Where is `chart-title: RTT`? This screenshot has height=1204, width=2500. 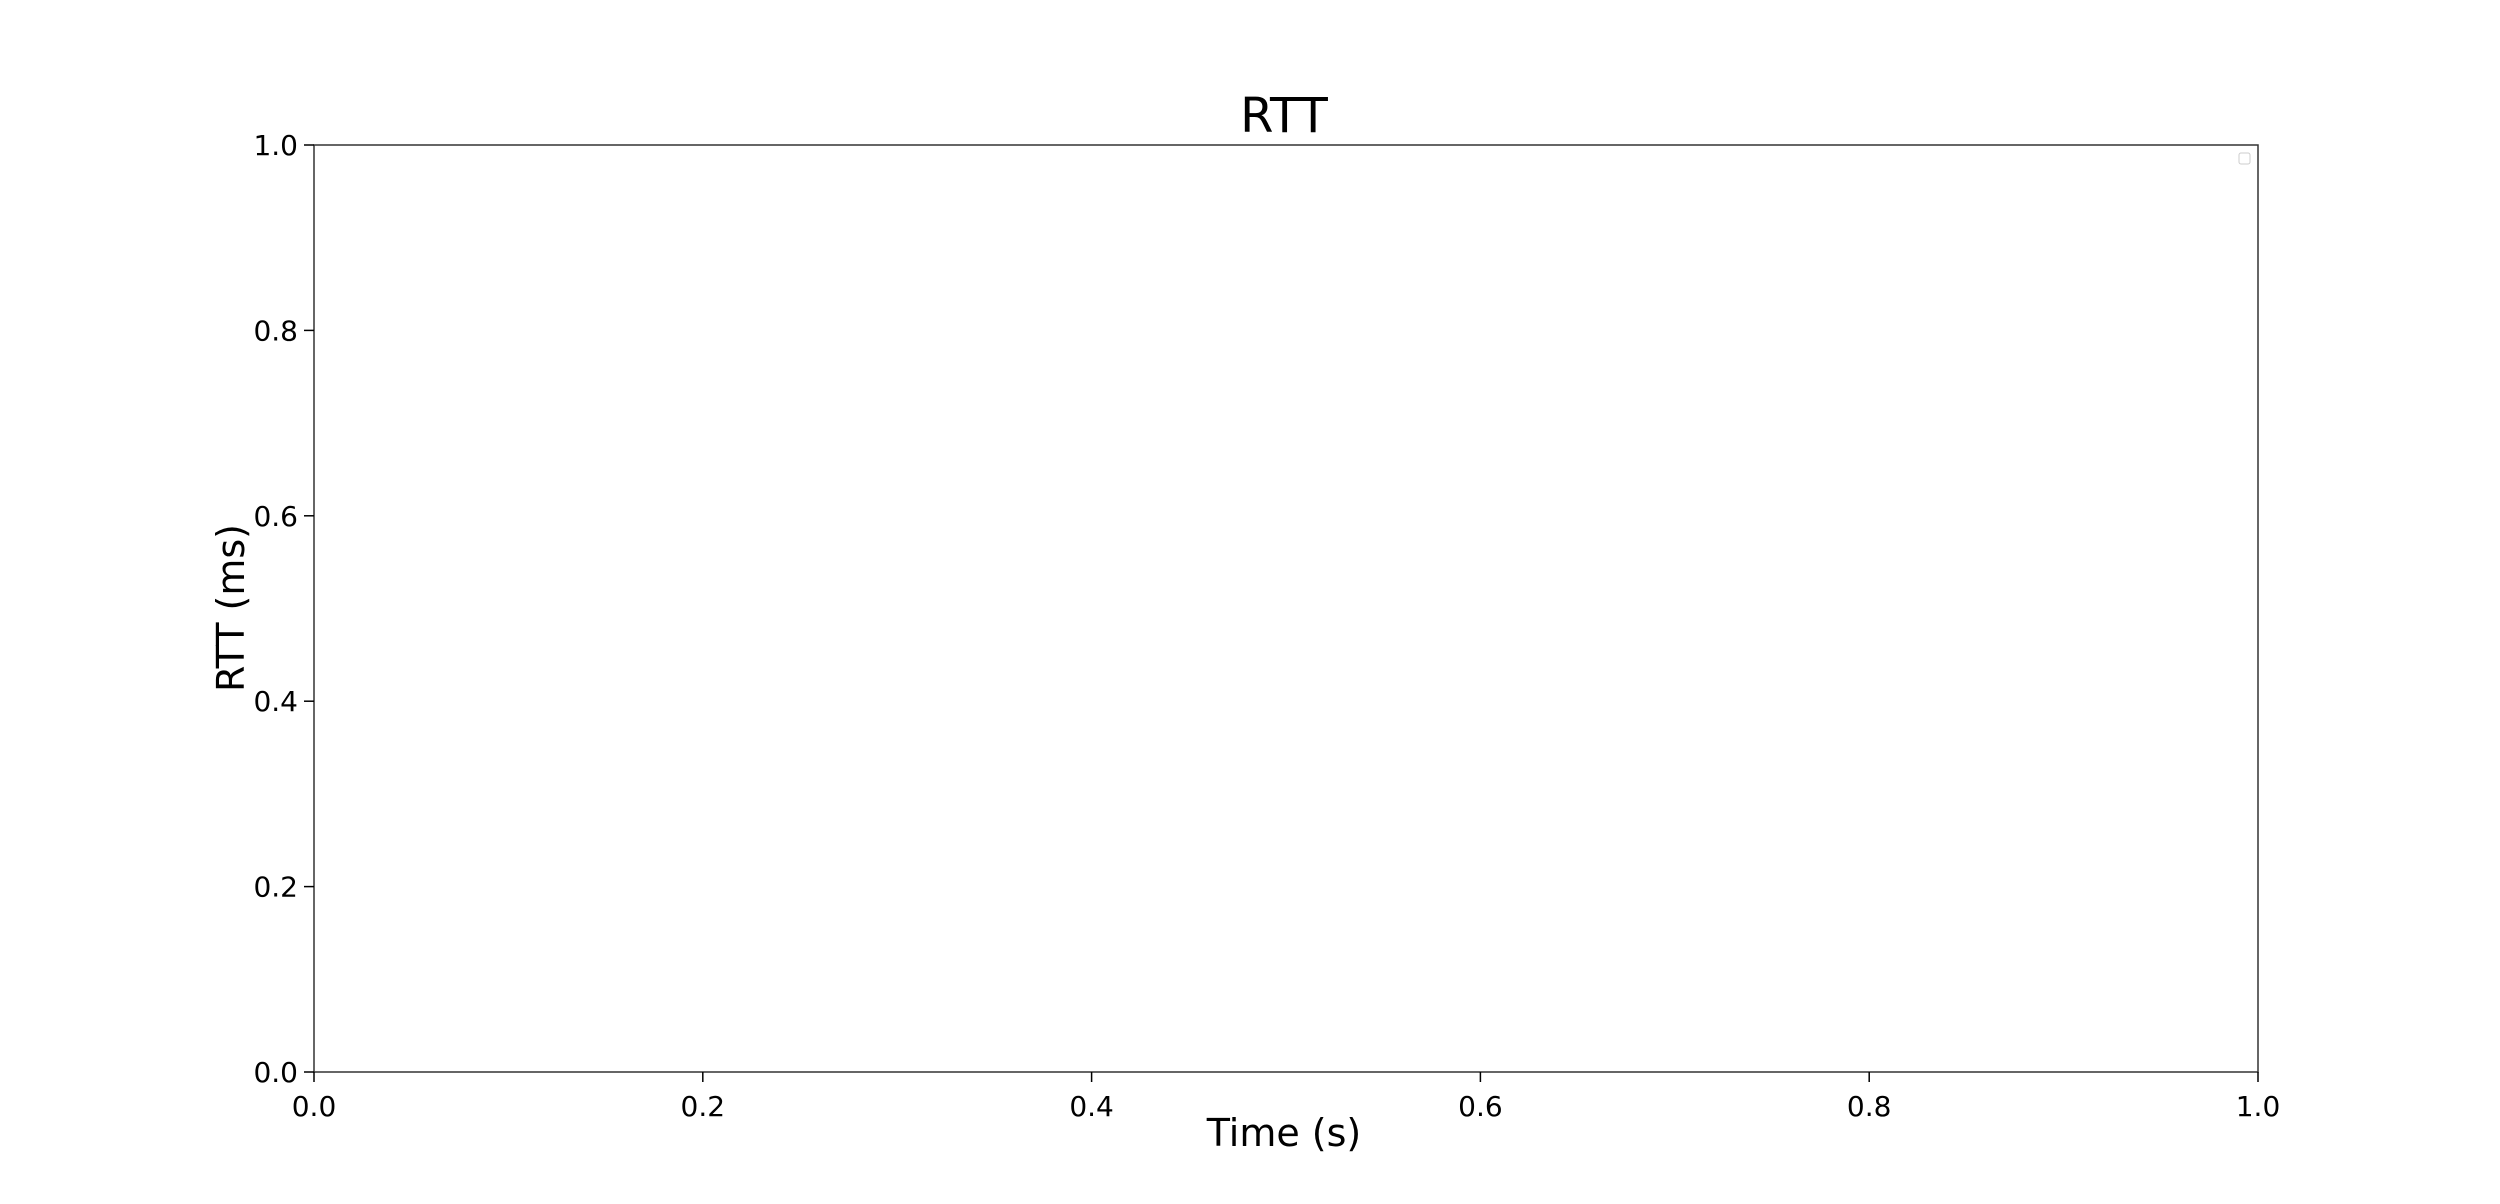
chart-title: RTT is located at coordinates (1284, 116).